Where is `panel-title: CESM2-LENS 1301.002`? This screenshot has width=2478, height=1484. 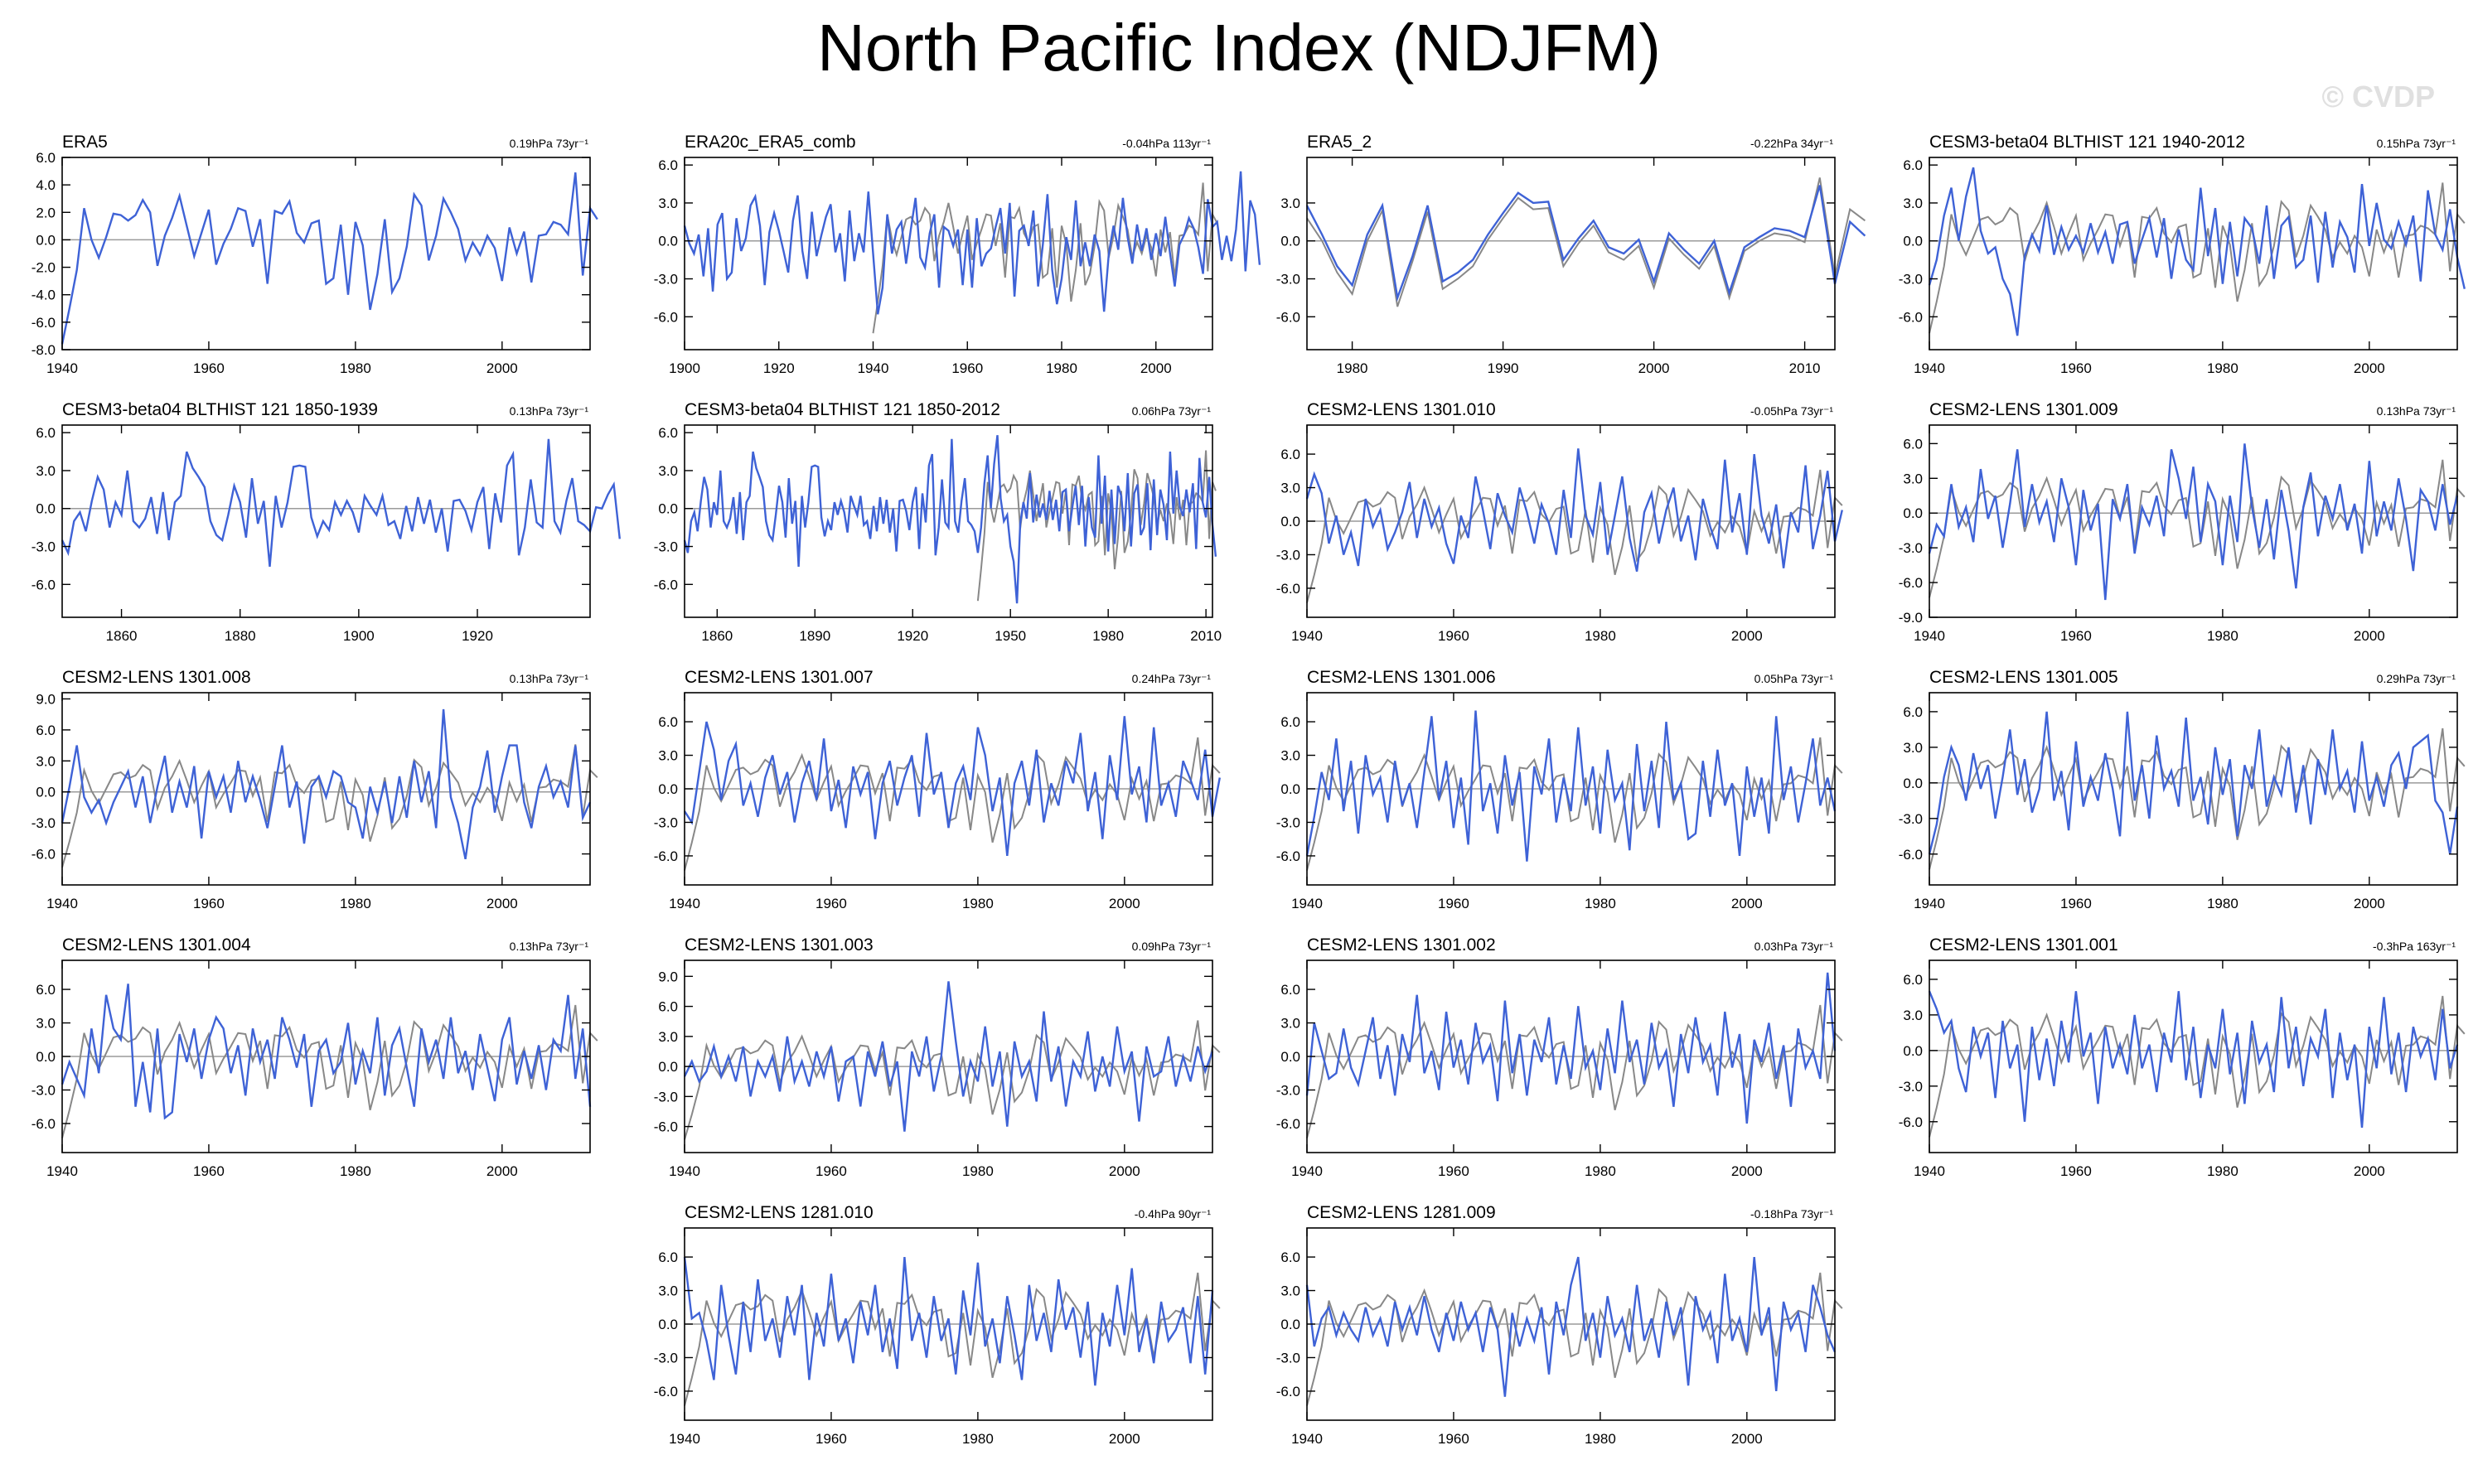
panel-title: CESM2-LENS 1301.002 is located at coordinates (1401, 945).